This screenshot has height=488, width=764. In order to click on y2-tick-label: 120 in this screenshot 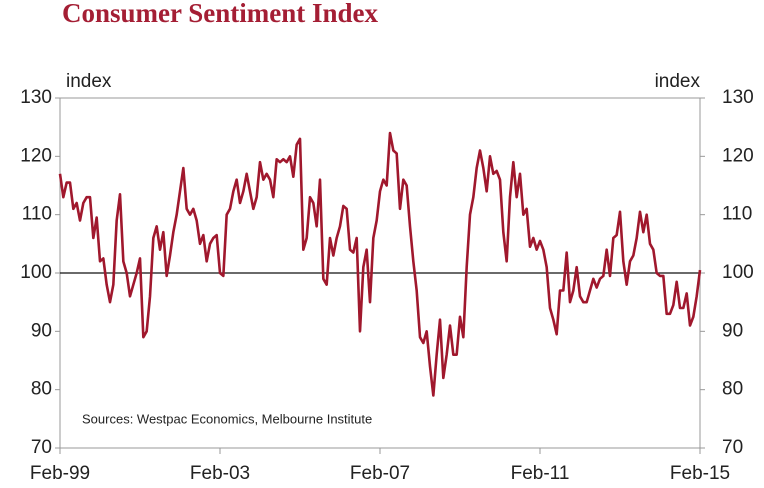, I will do `click(738, 155)`.